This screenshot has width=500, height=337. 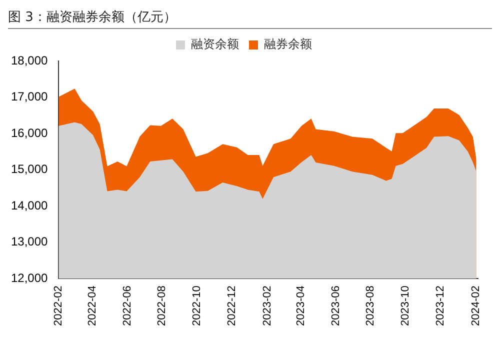 I want to click on chart-title: 图 3：融资融券余额（亿元）, so click(x=250, y=18).